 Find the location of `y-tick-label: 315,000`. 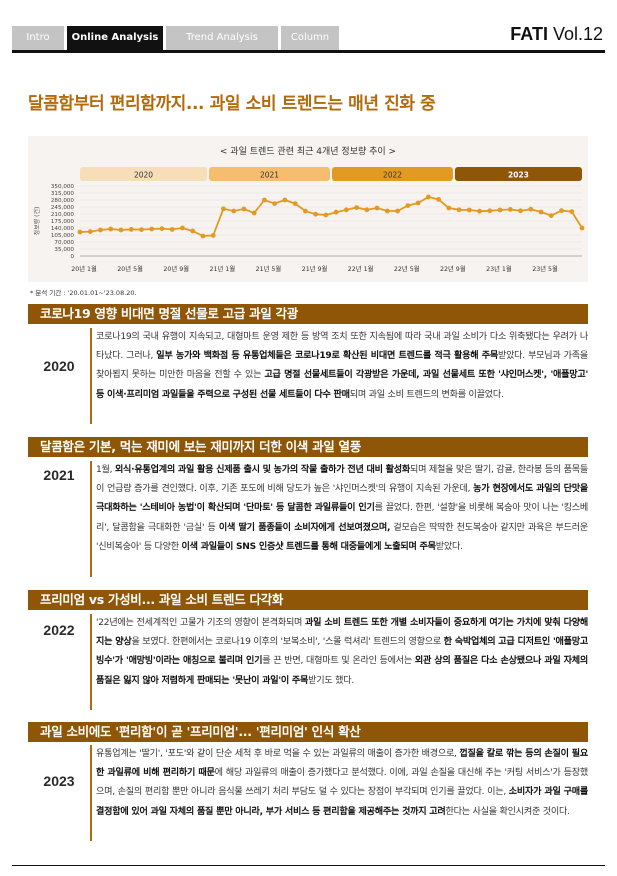

y-tick-label: 315,000 is located at coordinates (63, 194).